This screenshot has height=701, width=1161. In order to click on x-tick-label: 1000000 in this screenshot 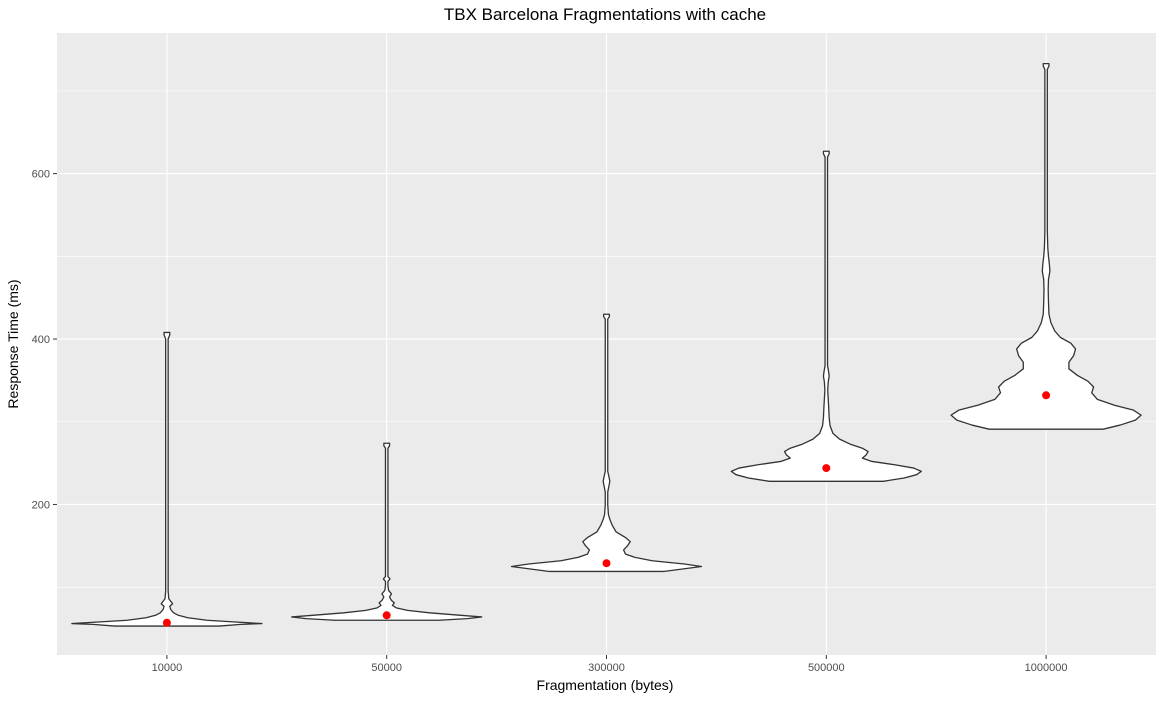, I will do `click(1046, 668)`.